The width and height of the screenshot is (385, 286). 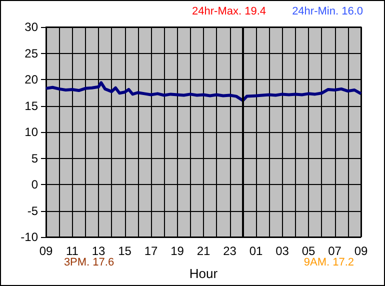 I want to click on y-tick-label: -5, so click(x=32, y=211).